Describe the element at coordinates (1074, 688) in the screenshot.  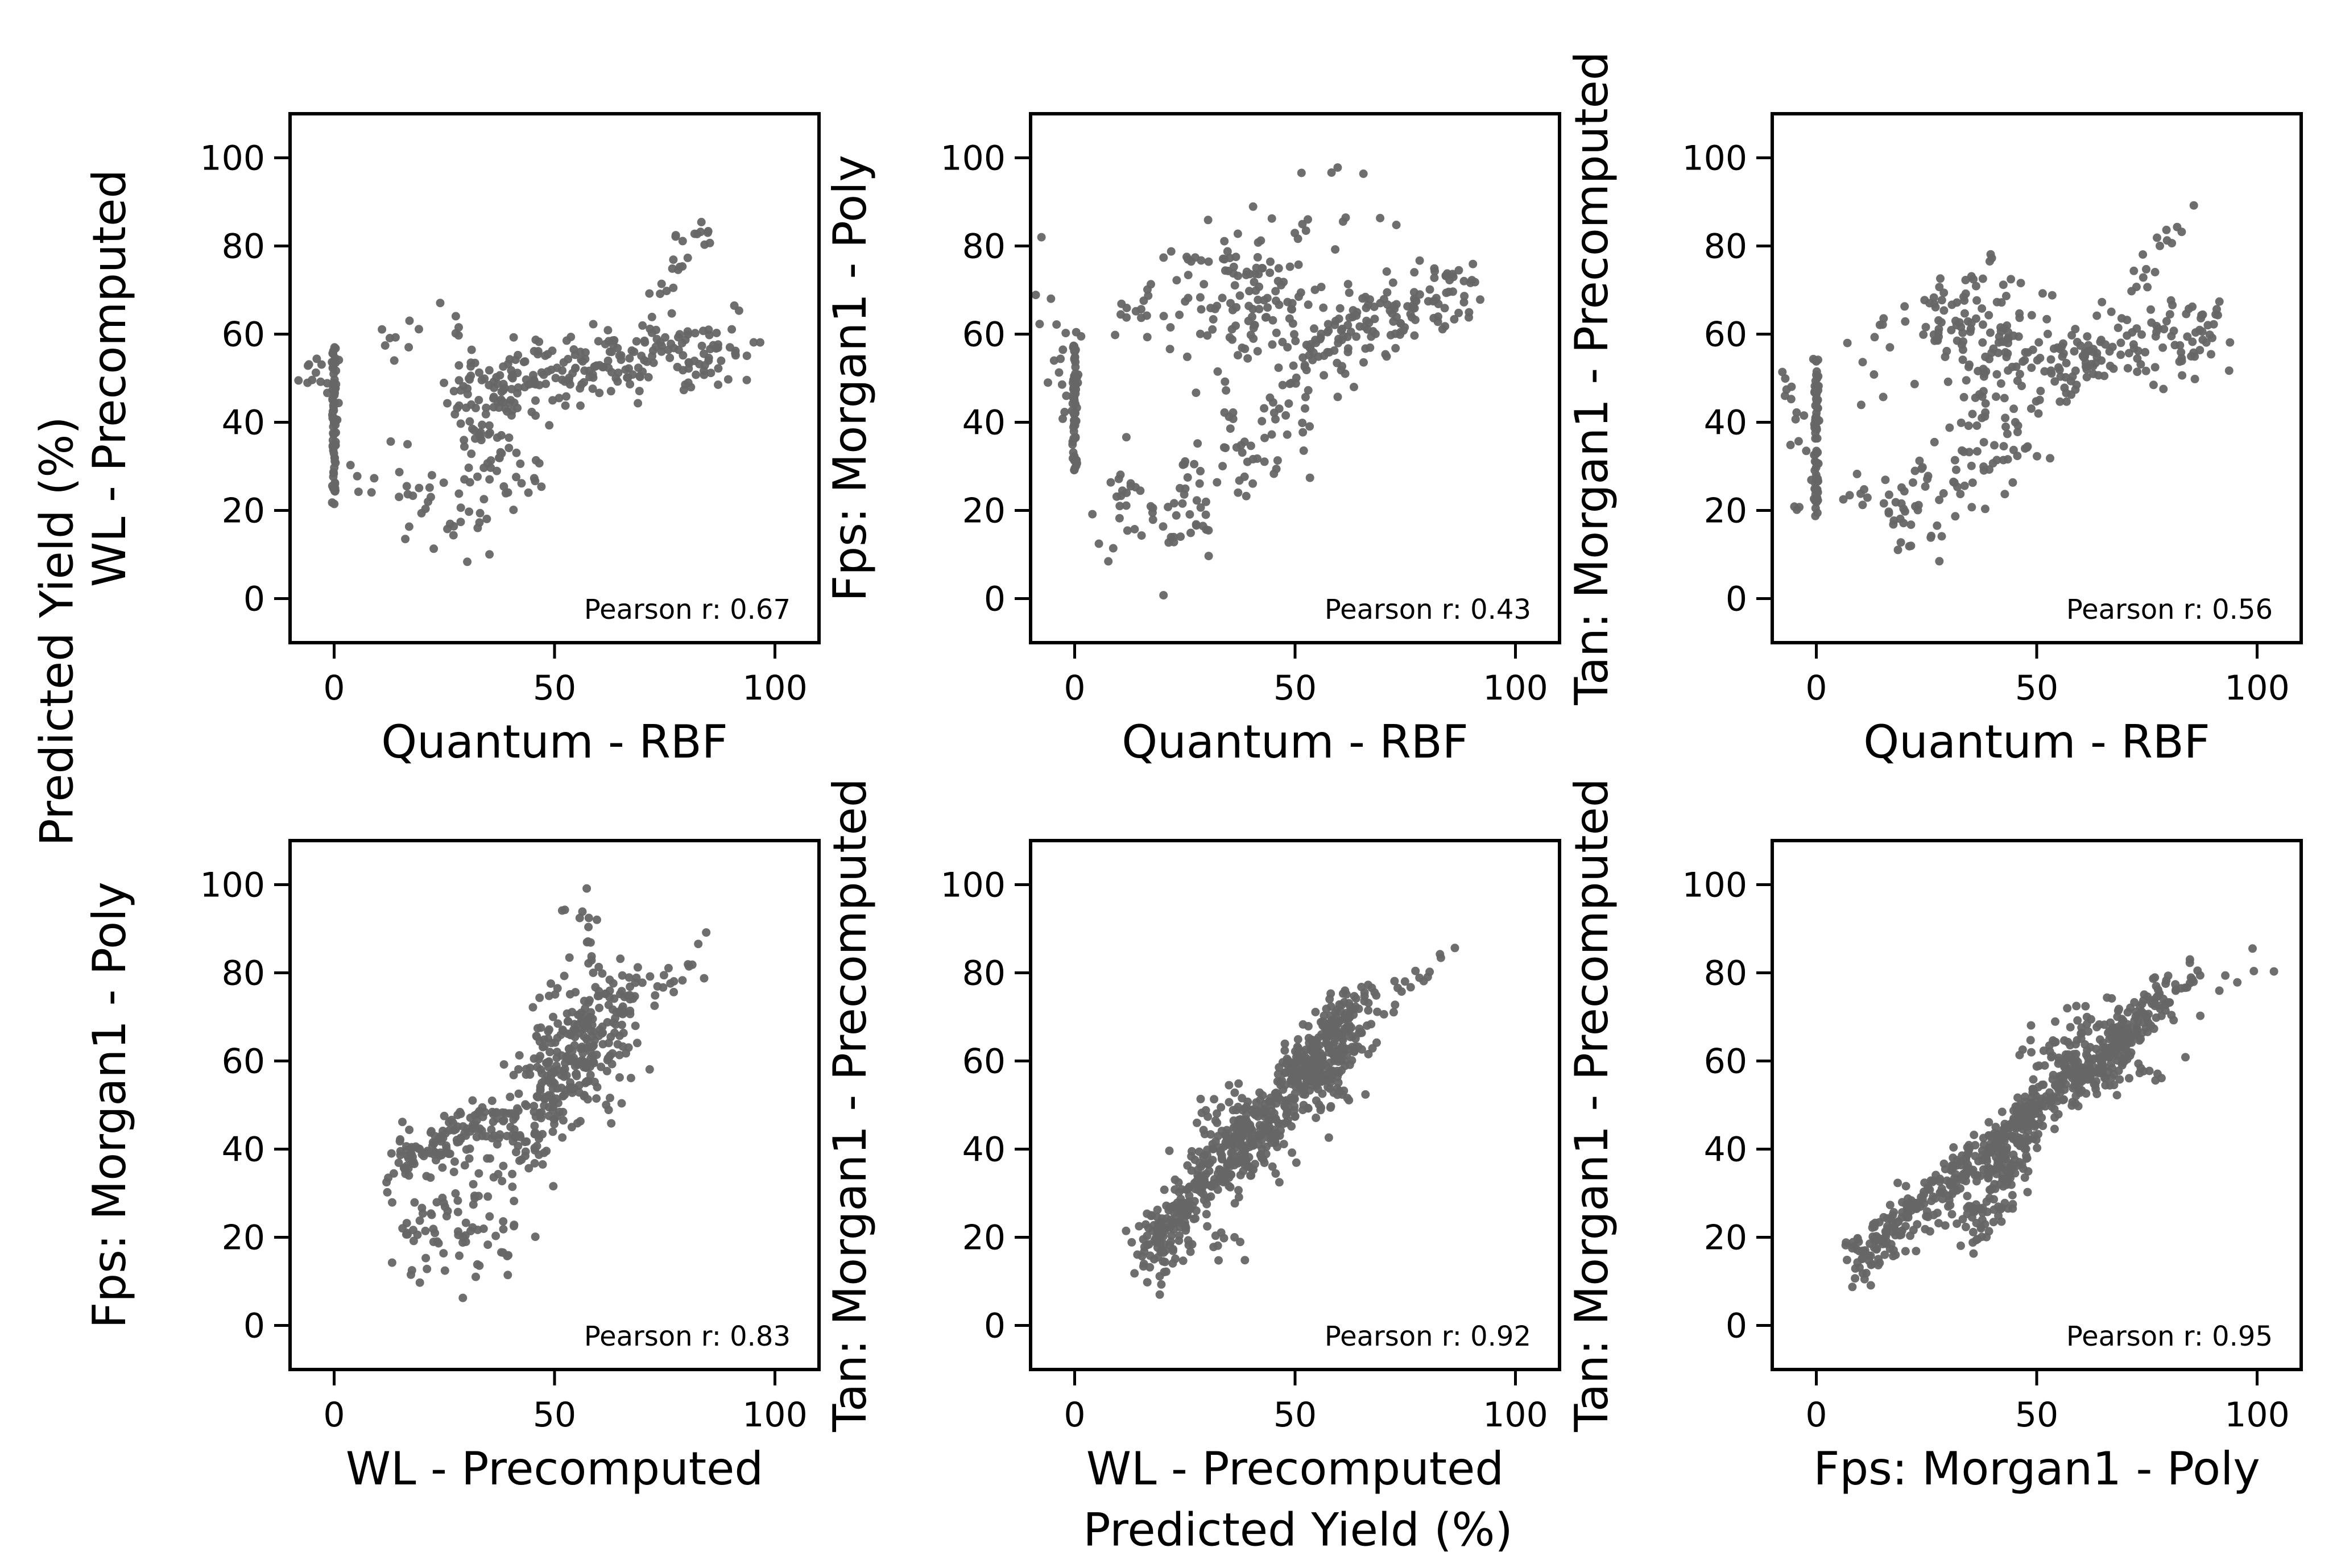
I see `x-tick-label: 0` at that location.